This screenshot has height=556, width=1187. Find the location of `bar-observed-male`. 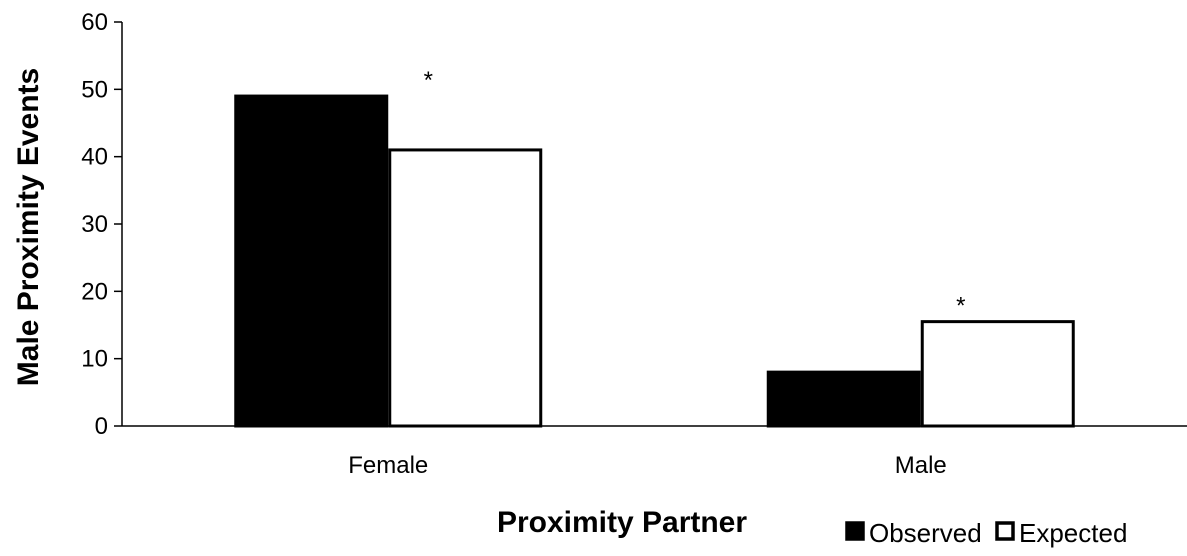

bar-observed-male is located at coordinates (843, 399).